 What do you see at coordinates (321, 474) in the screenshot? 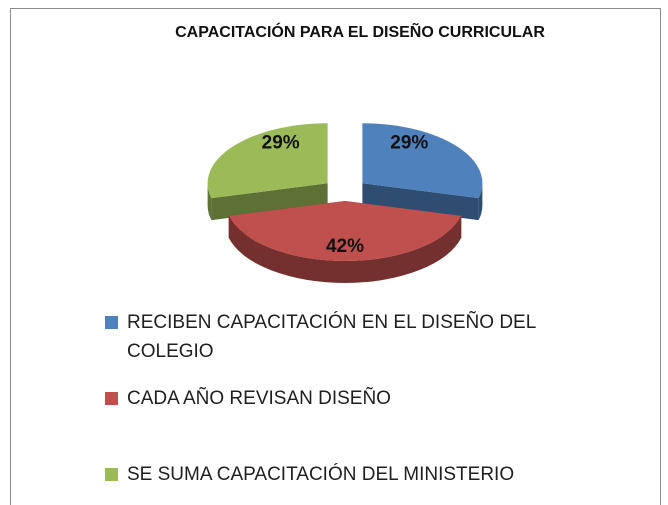
I see `legend-label: SE SUMA CAPACITACIÓN DEL MINISTERIO` at bounding box center [321, 474].